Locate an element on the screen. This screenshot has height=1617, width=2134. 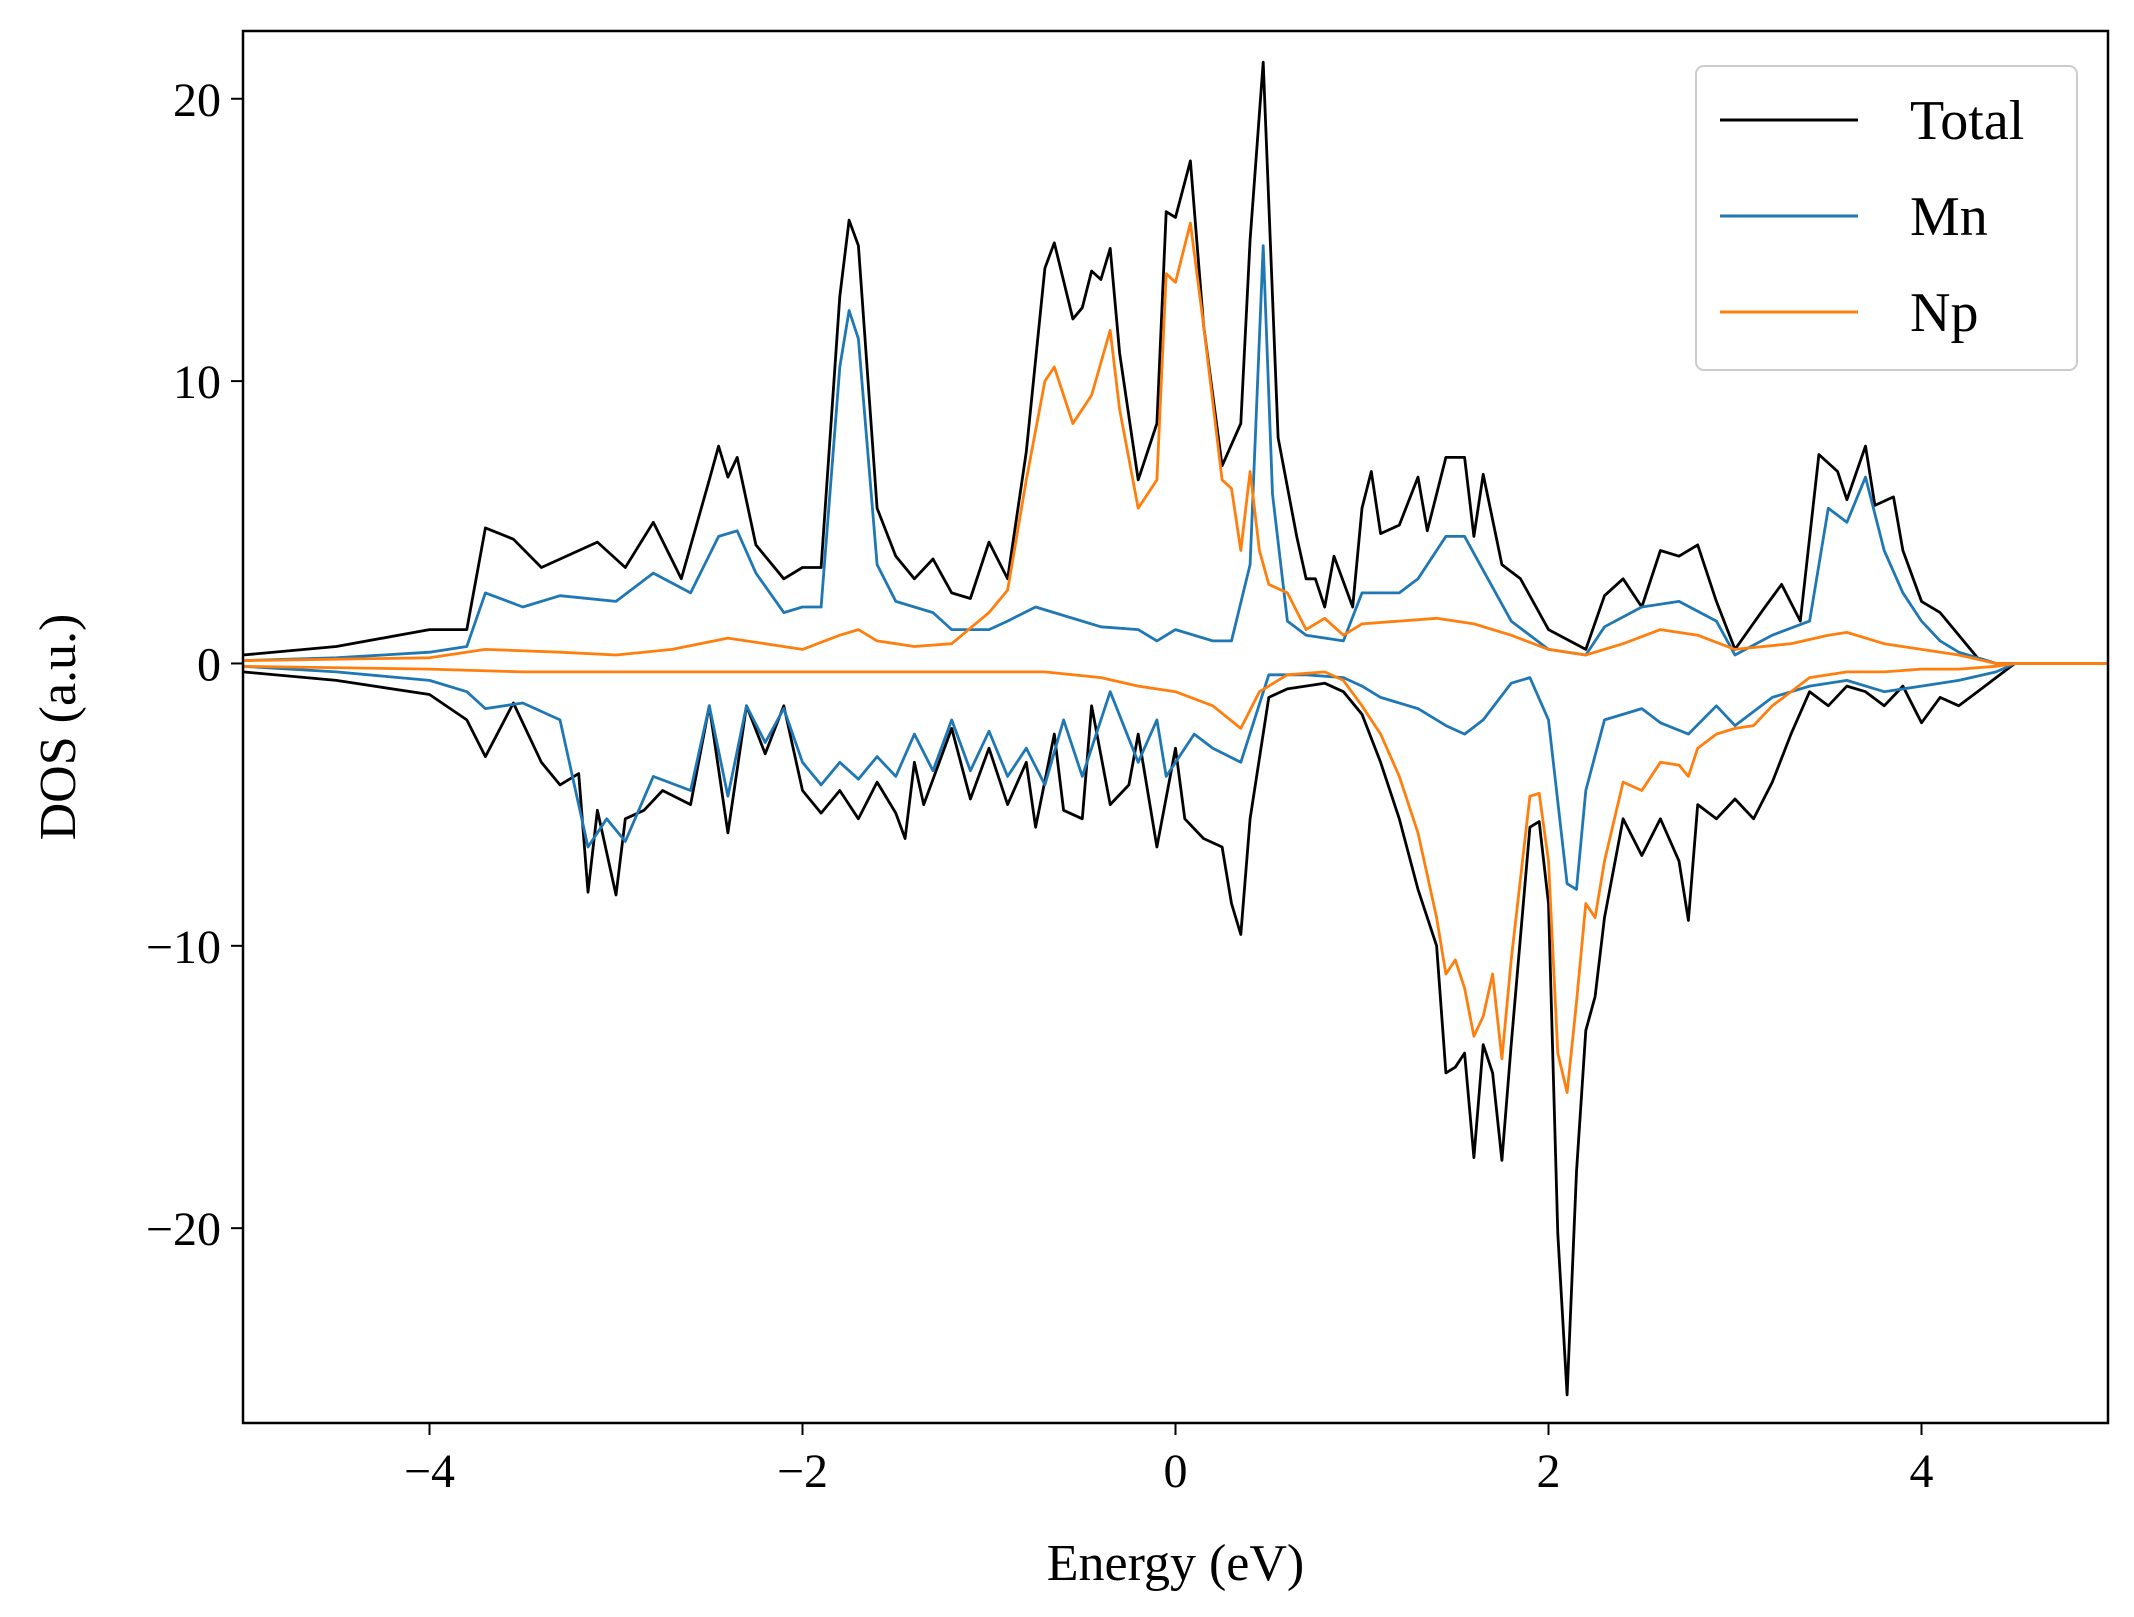
legend: Total Mn Np is located at coordinates (1886, 218).